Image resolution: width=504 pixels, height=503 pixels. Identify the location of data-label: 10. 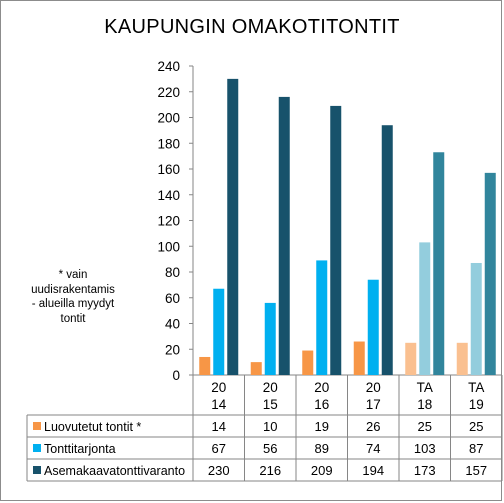
(270, 426).